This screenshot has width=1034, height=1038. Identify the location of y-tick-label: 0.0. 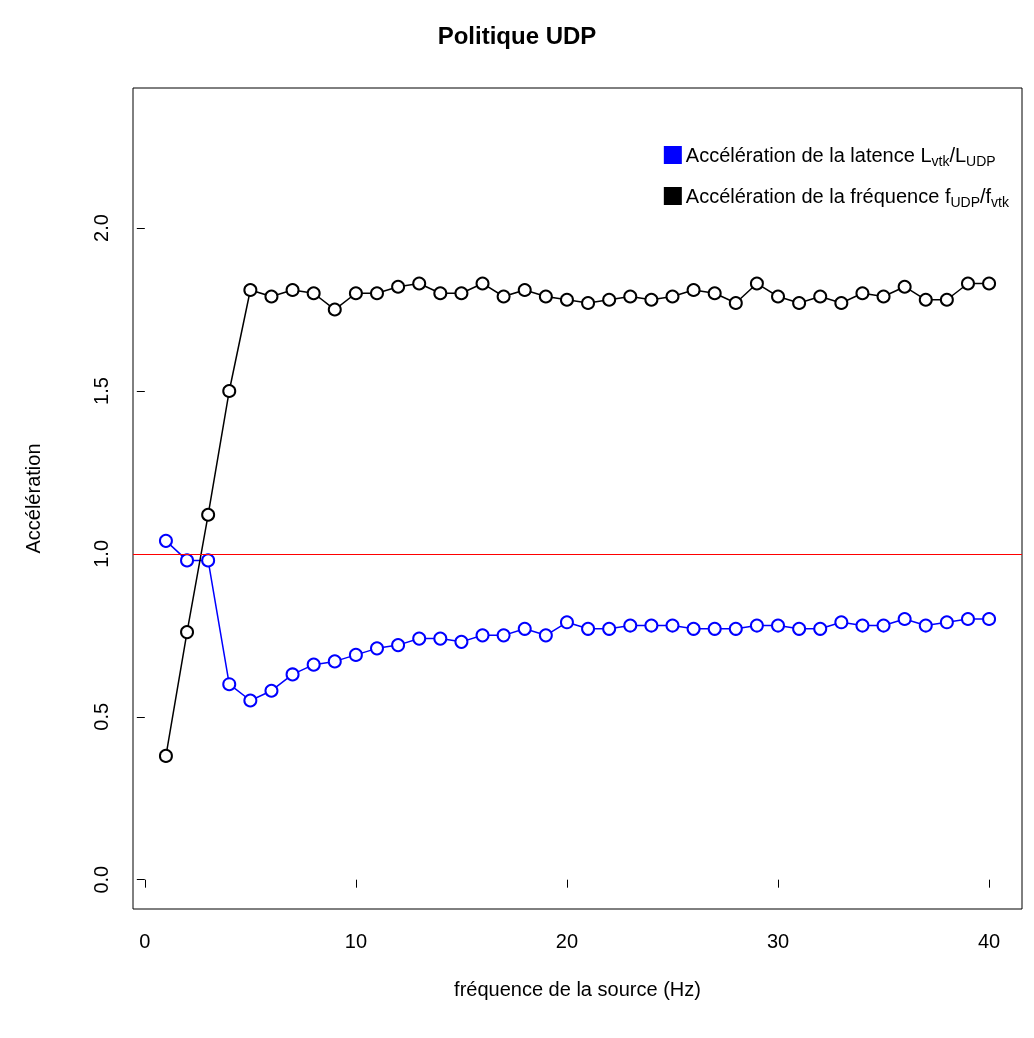
(101, 879).